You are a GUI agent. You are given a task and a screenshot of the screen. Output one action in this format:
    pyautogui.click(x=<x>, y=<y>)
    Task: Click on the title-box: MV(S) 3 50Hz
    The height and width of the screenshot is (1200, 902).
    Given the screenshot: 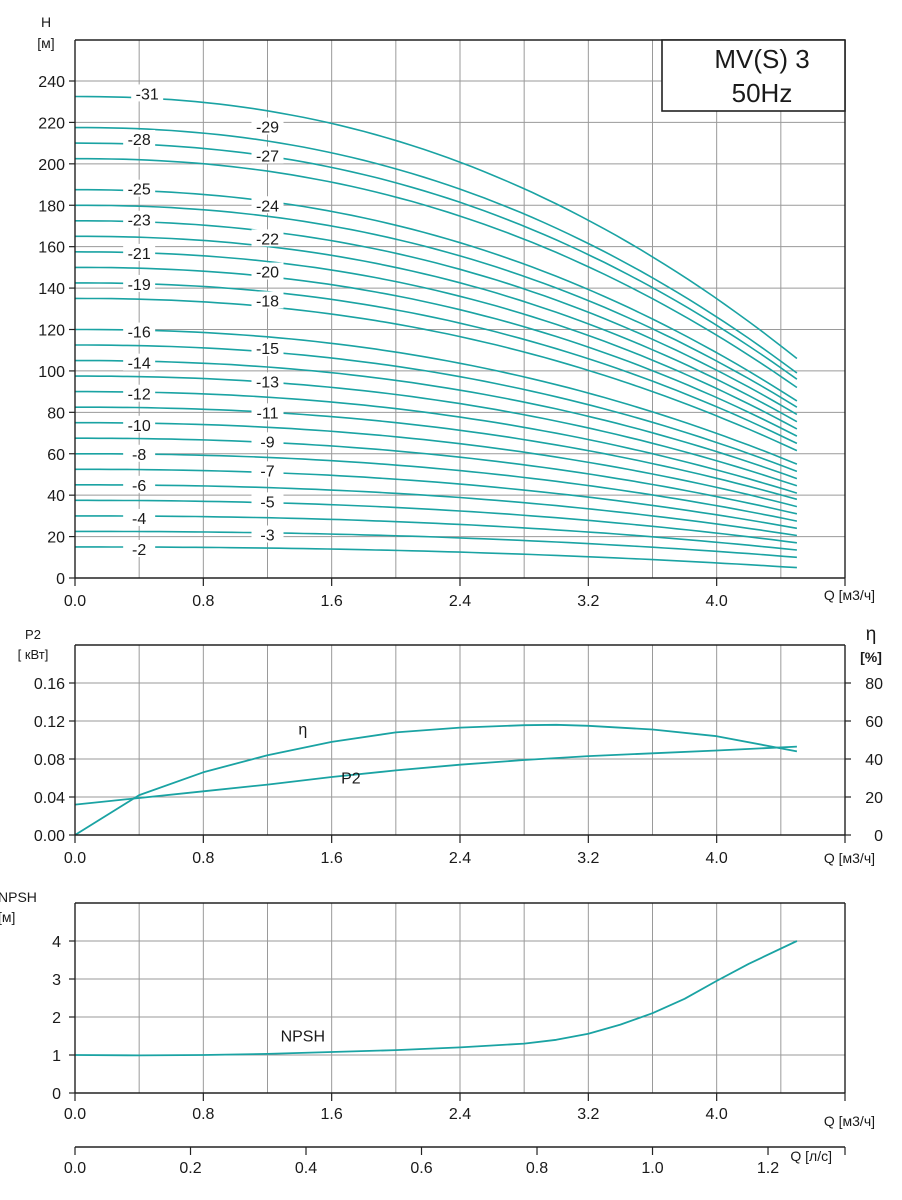 What is the action you would take?
    pyautogui.click(x=753, y=75)
    